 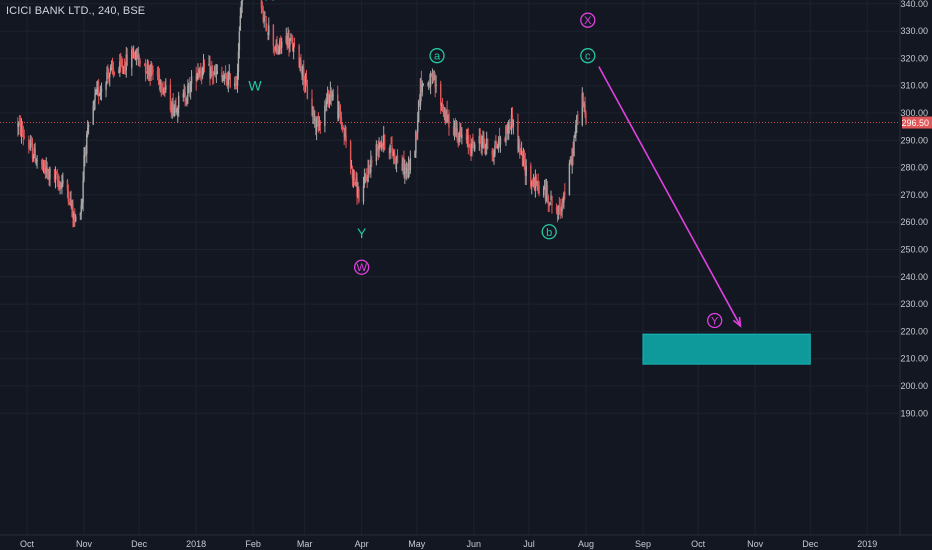 I want to click on time-tick-label: Jul, so click(x=529, y=544).